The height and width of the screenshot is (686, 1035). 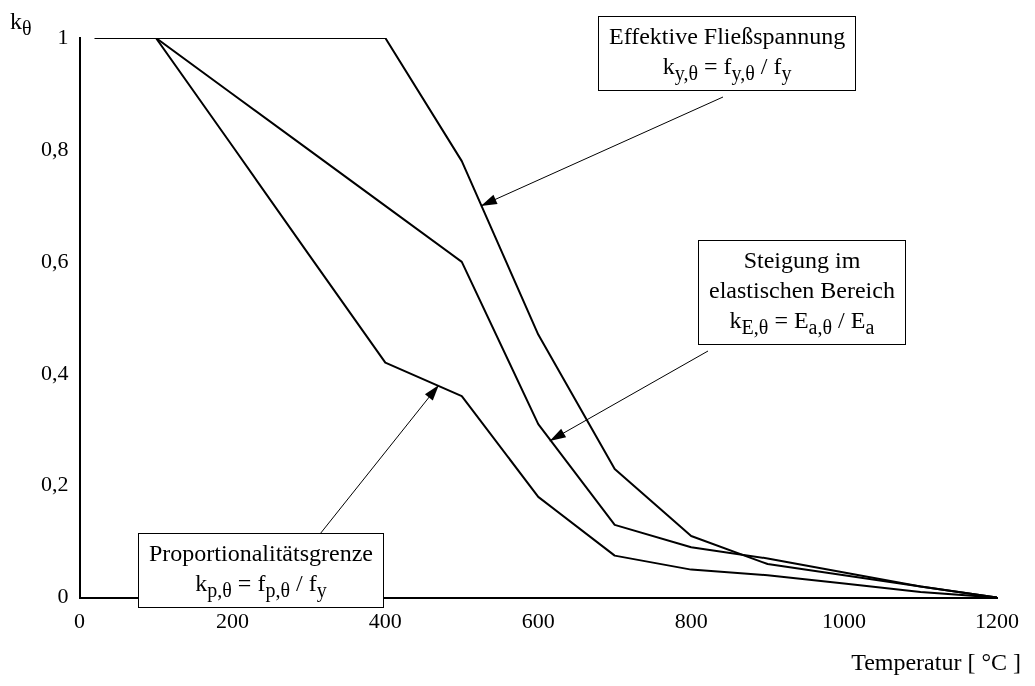 What do you see at coordinates (997, 620) in the screenshot?
I see `x-tick-label: 1200` at bounding box center [997, 620].